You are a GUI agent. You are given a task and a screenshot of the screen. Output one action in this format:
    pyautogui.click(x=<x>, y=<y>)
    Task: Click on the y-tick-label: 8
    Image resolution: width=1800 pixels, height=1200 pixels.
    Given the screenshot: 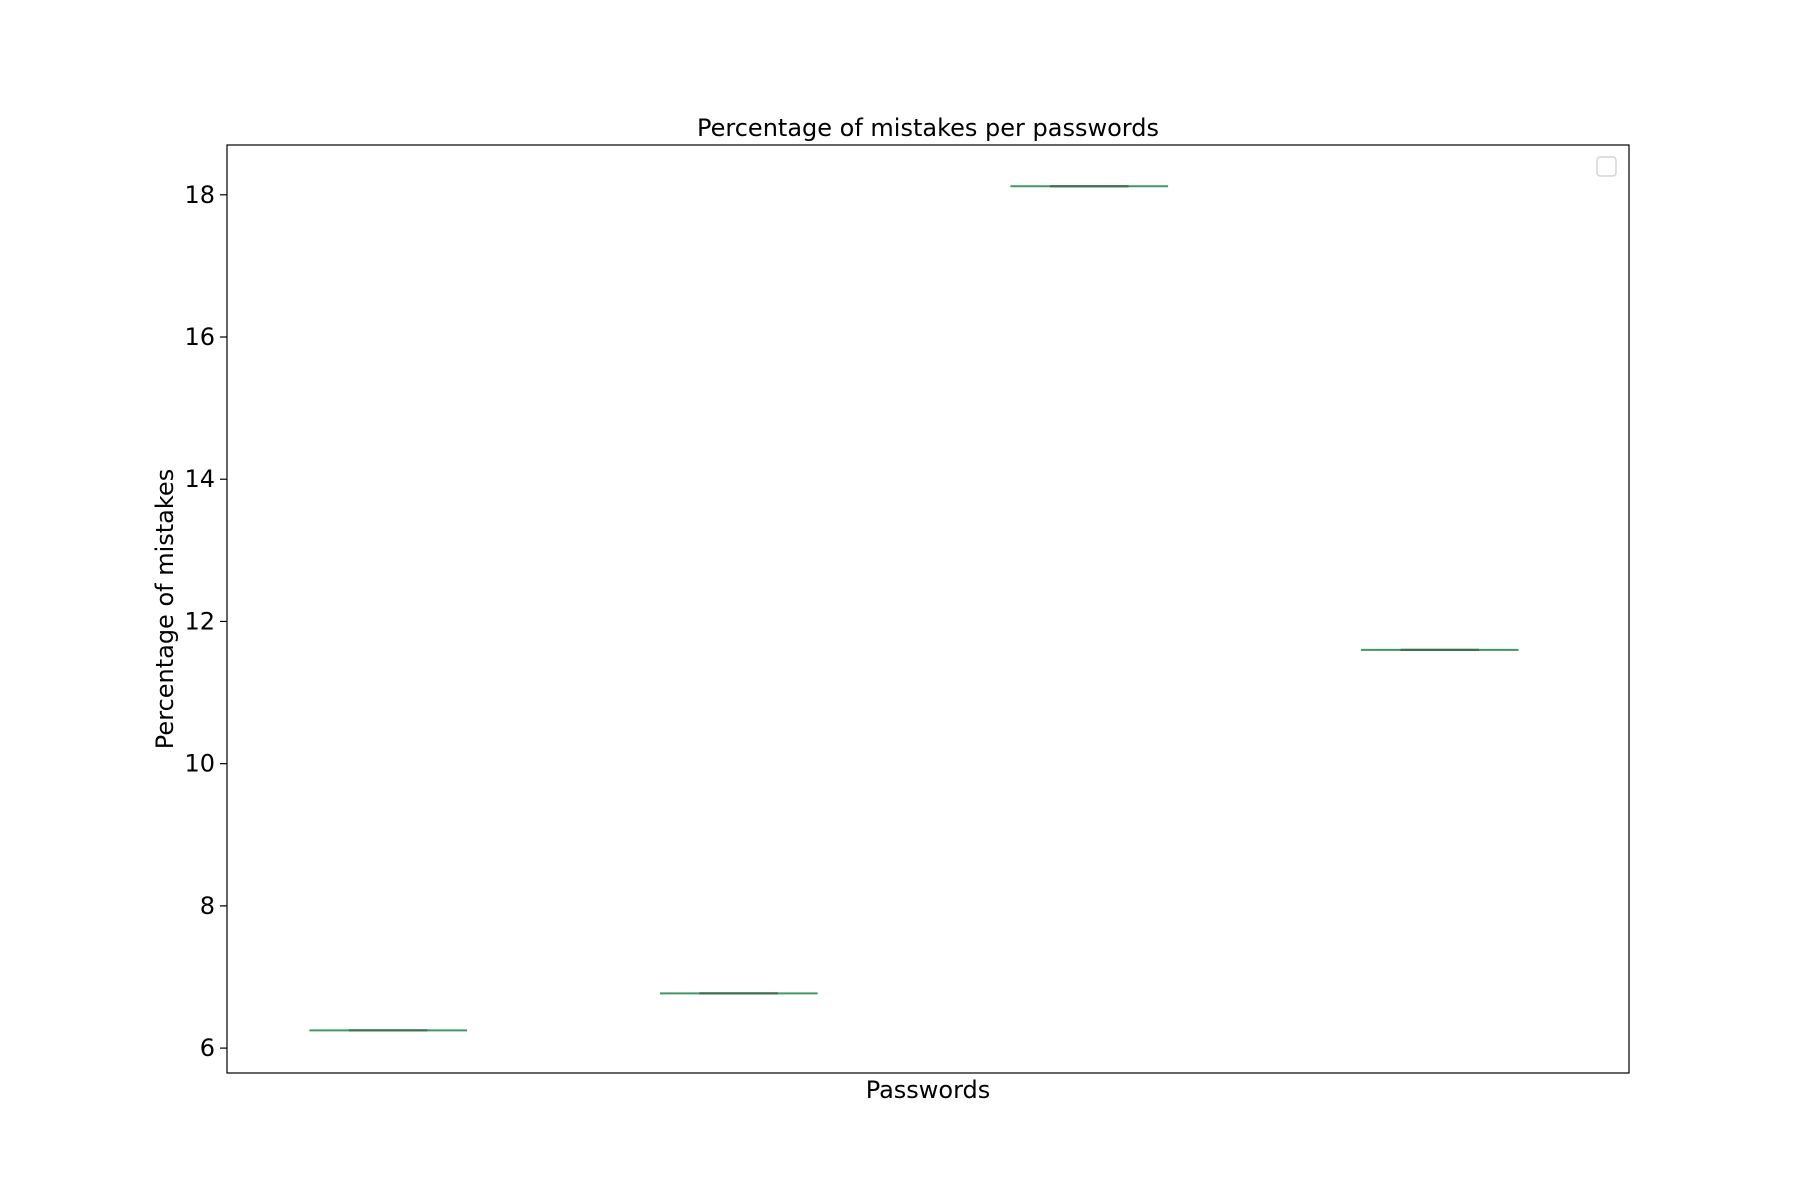 What is the action you would take?
    pyautogui.click(x=207, y=906)
    